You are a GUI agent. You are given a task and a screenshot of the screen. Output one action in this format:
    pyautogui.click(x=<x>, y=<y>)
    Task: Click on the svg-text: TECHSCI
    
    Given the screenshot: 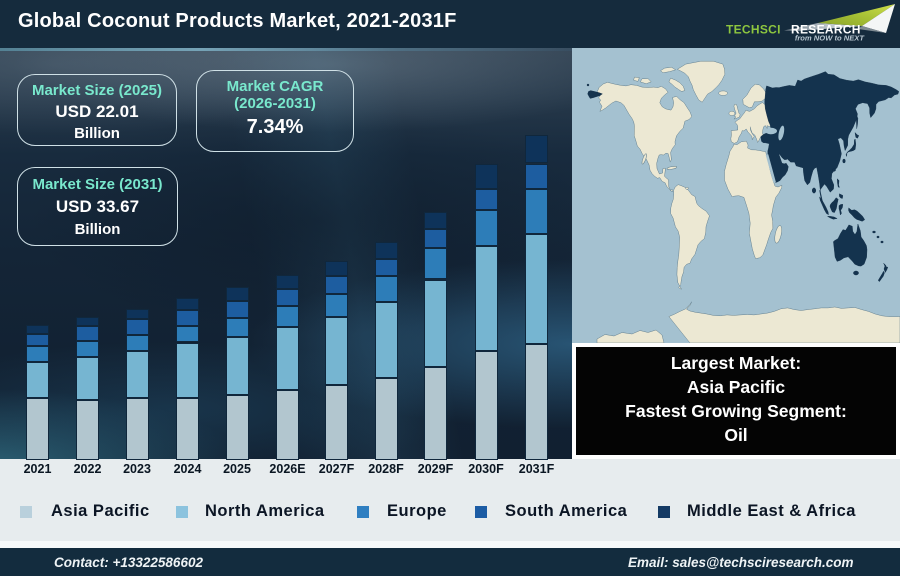 What is the action you would take?
    pyautogui.click(x=753, y=30)
    